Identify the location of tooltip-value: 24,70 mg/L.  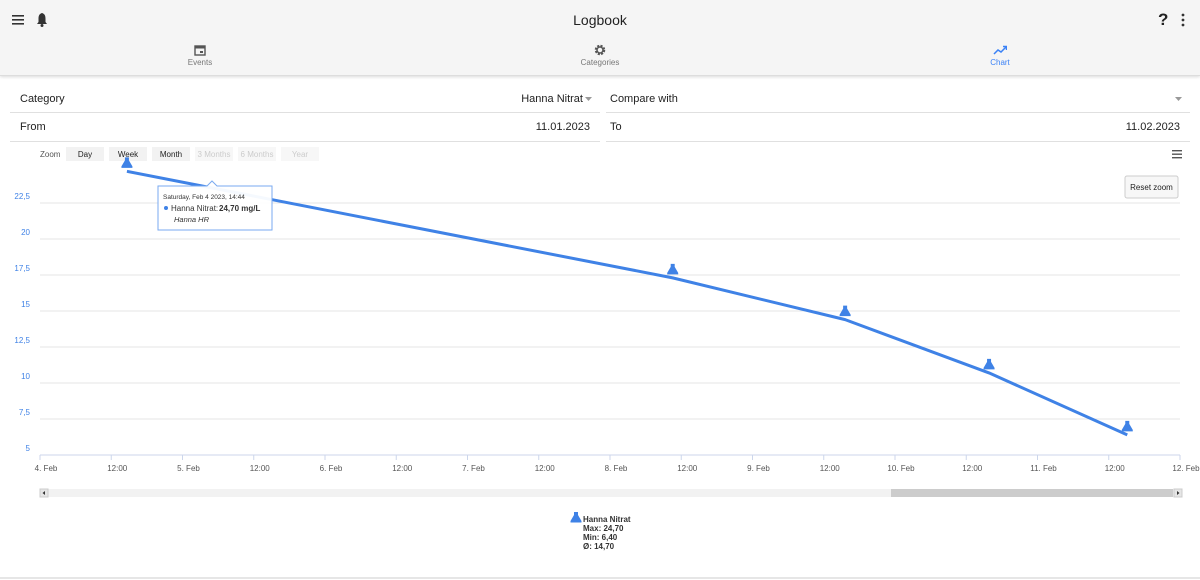
(239, 208).